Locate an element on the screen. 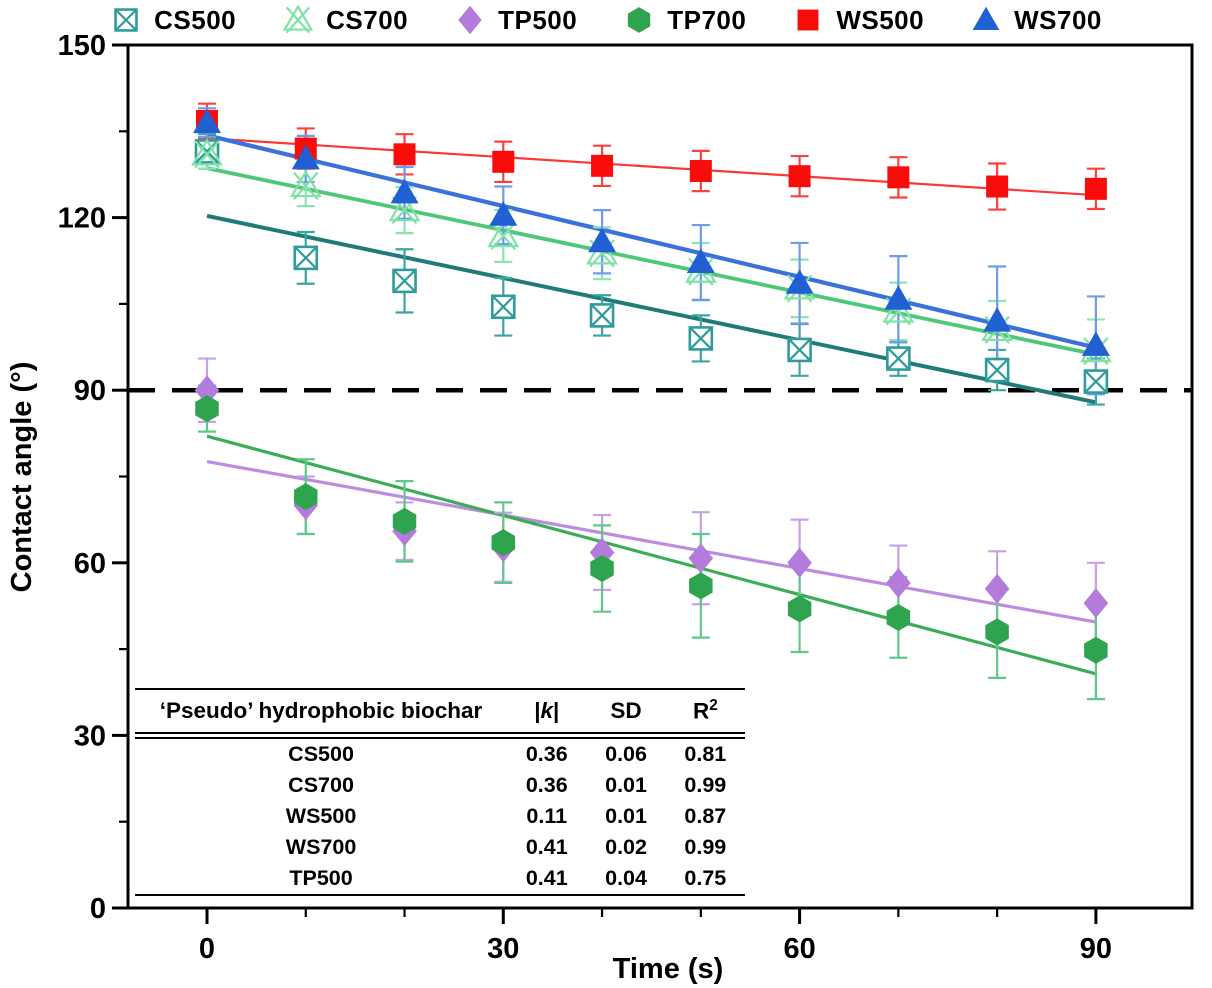 The image size is (1212, 988). table-cell: 0.36 is located at coordinates (546, 754).